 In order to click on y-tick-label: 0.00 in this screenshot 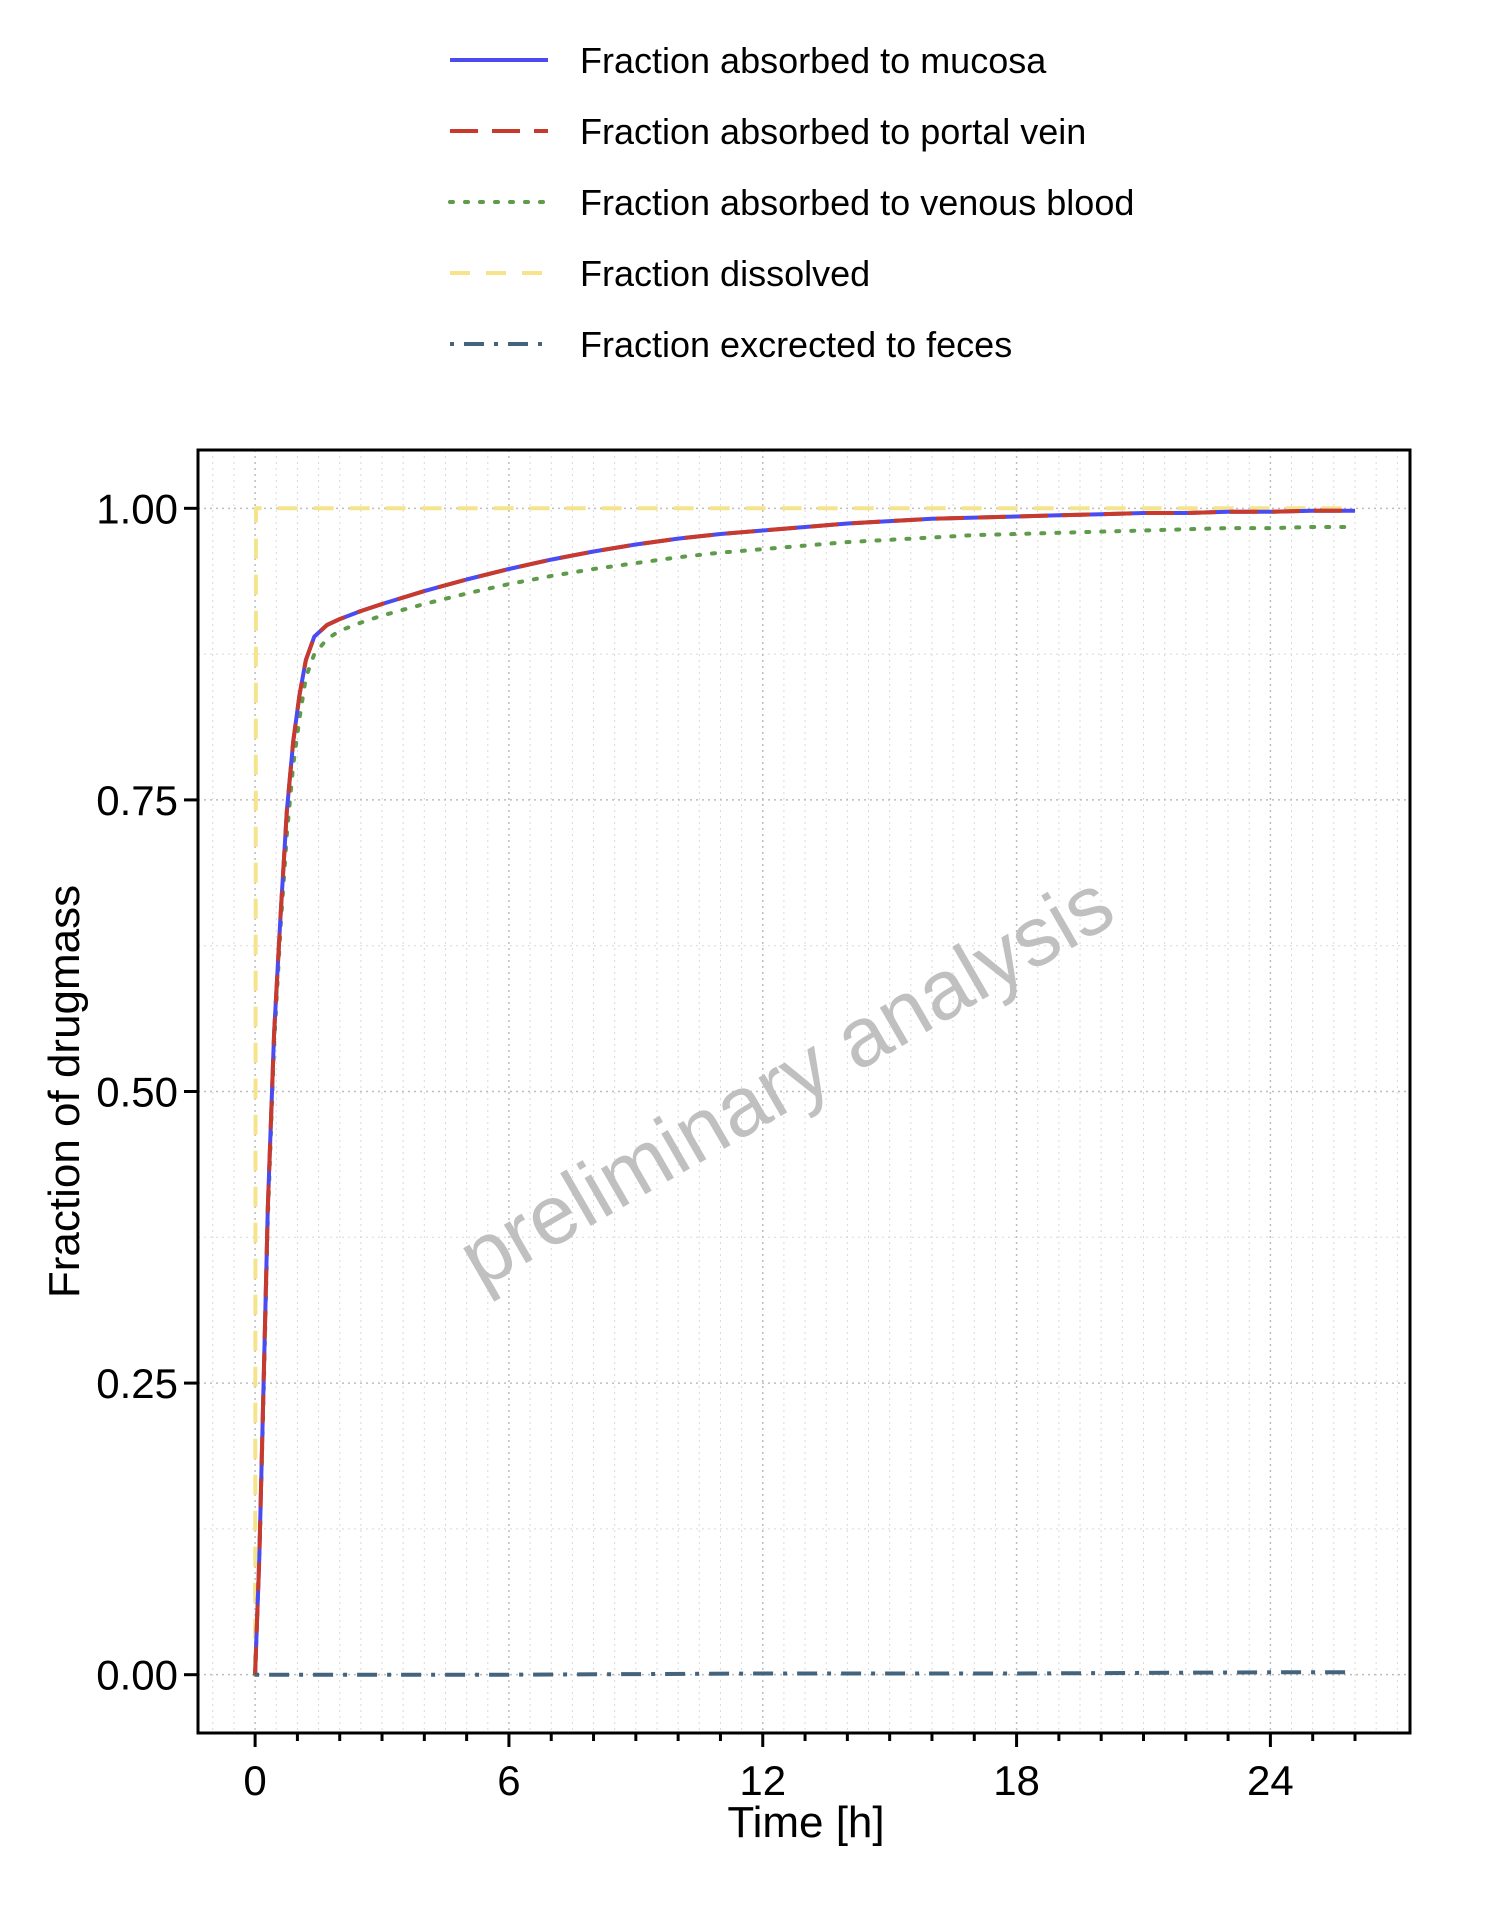, I will do `click(137, 1675)`.